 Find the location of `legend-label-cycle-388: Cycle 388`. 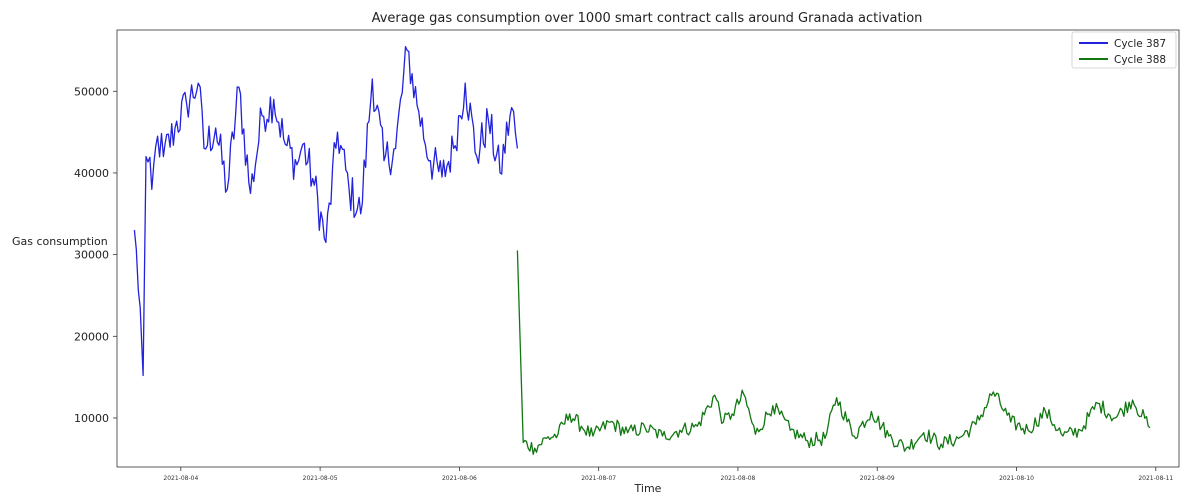

legend-label-cycle-388: Cycle 388 is located at coordinates (1140, 60).